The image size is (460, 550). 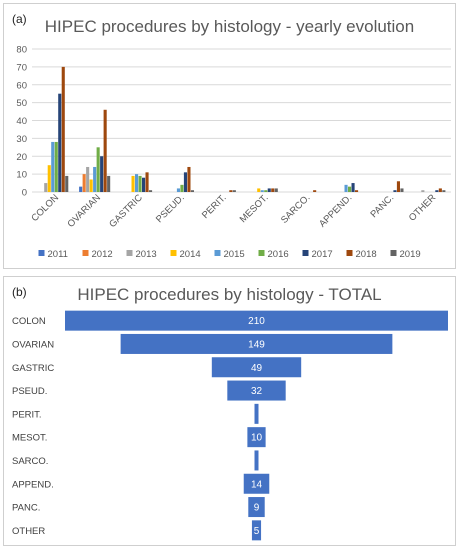 What do you see at coordinates (322, 254) in the screenshot?
I see `legend-label-2017: 2017` at bounding box center [322, 254].